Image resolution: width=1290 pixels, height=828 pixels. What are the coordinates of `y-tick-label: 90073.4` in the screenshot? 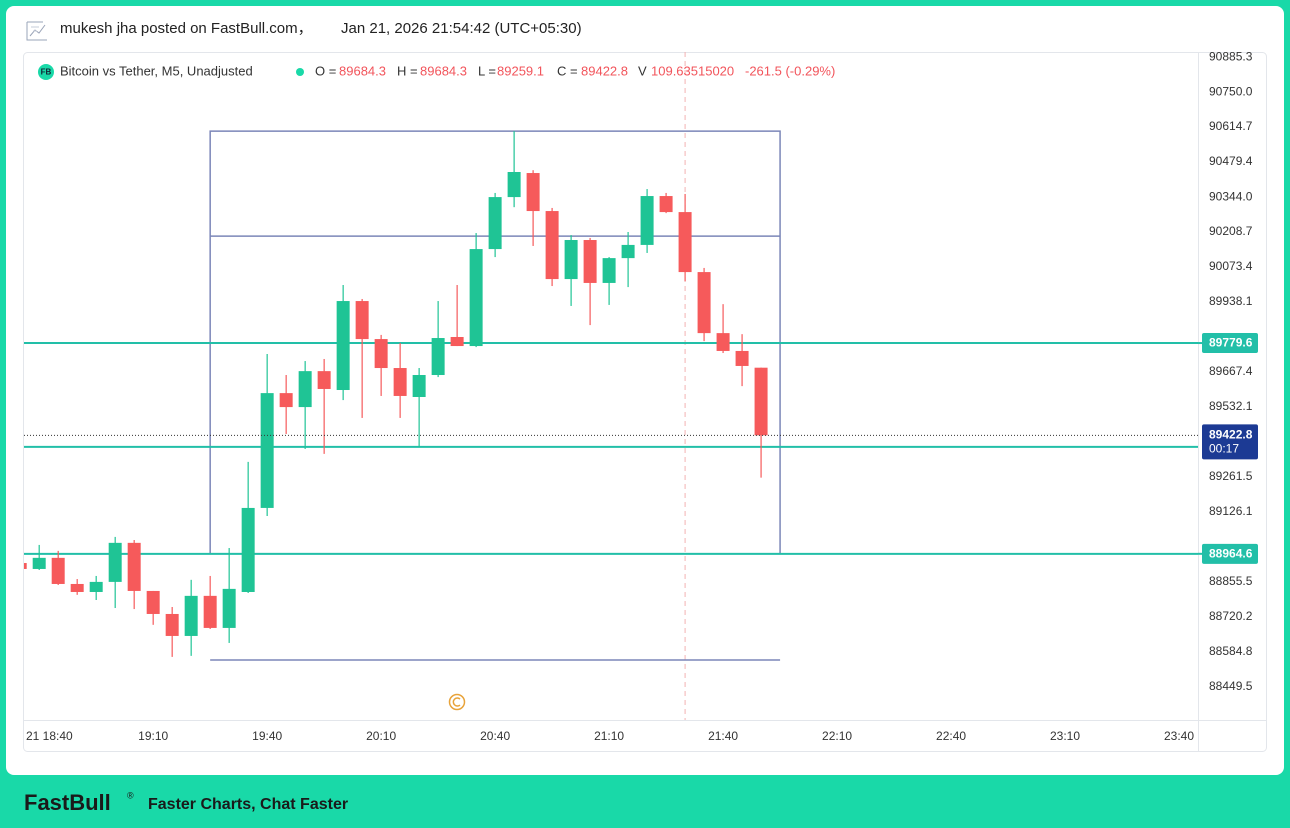 It's located at (1231, 266).